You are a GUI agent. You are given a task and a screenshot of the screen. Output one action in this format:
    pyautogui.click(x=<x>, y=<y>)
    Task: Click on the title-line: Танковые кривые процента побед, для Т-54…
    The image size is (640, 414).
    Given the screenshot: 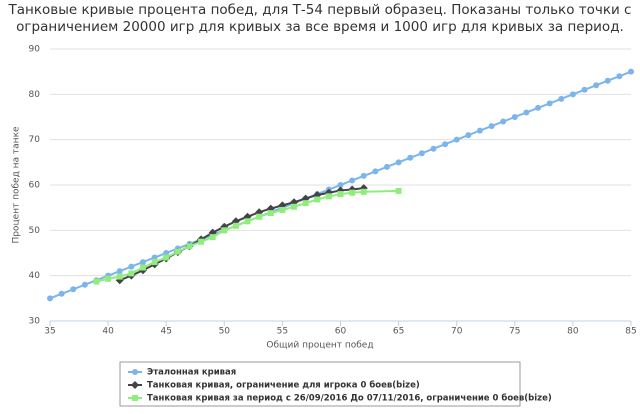 What is the action you would take?
    pyautogui.click(x=320, y=10)
    